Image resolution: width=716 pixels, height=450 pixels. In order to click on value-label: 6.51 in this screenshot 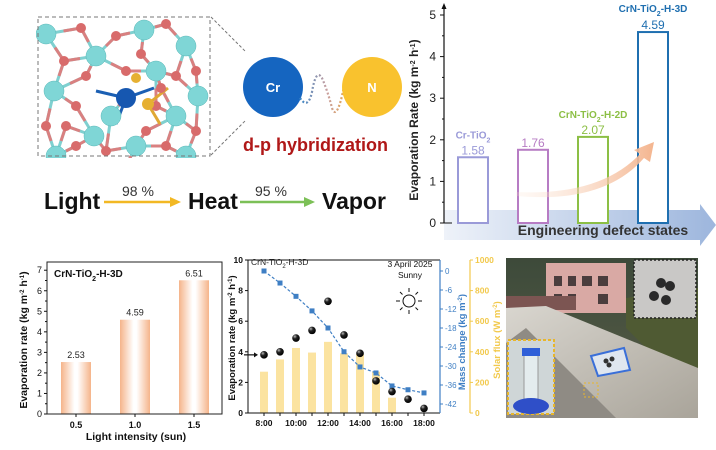, I will do `click(194, 273)`.